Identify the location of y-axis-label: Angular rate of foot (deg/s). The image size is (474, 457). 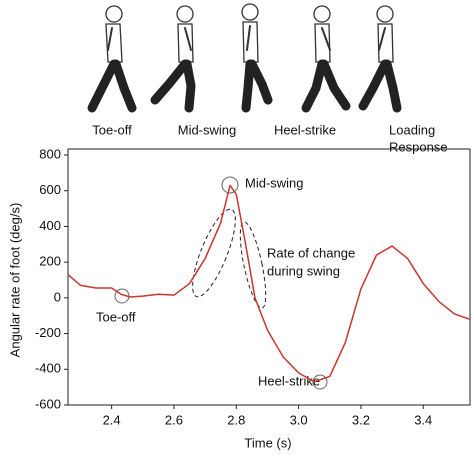
(14, 280).